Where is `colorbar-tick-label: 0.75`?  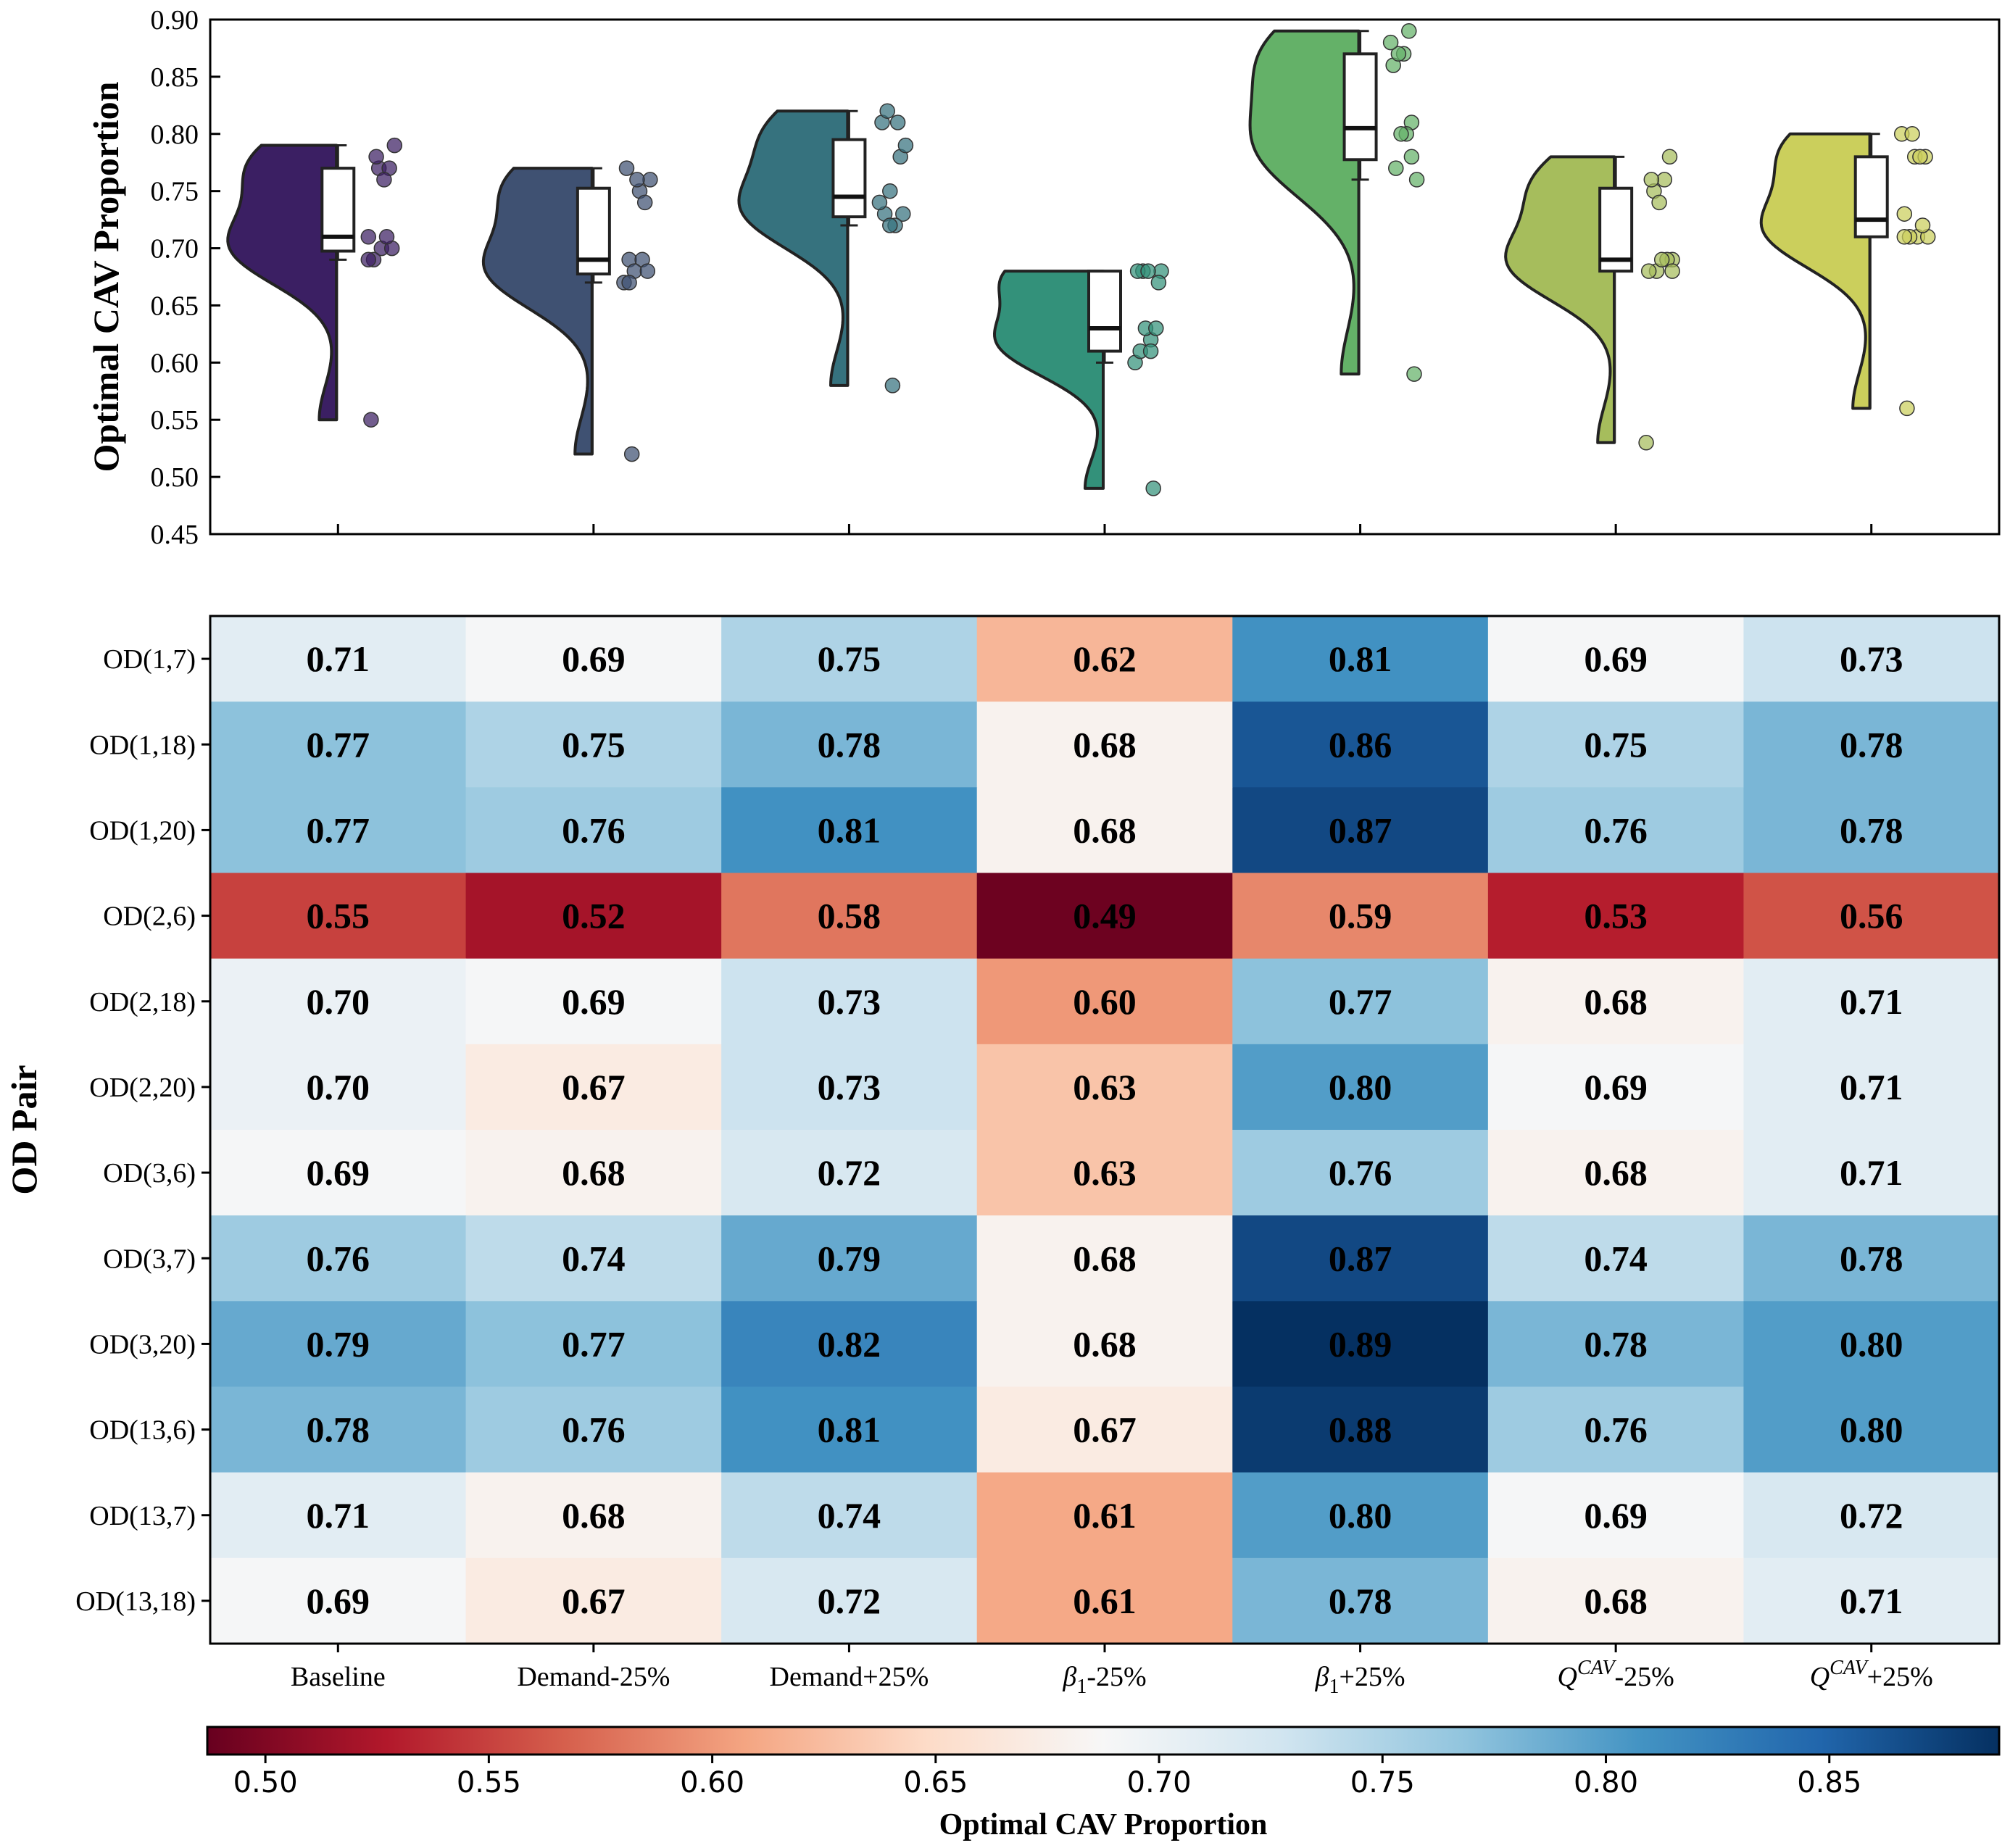
colorbar-tick-label: 0.75 is located at coordinates (1382, 1783).